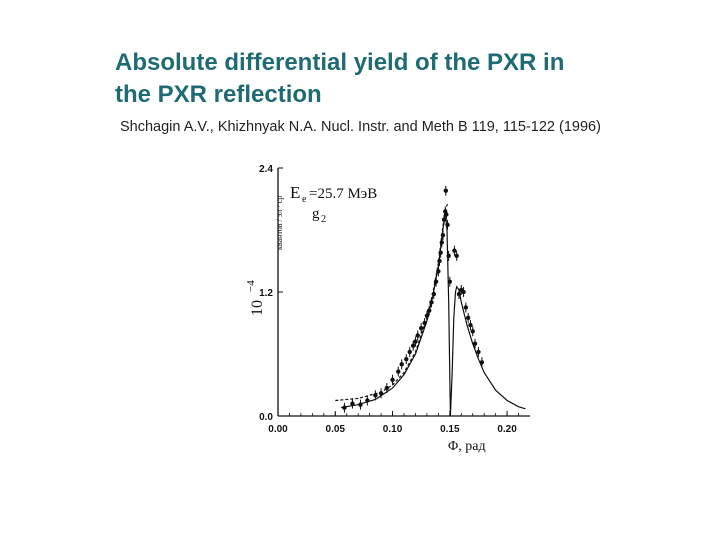 The height and width of the screenshot is (540, 720). I want to click on annotation-reflection-sub: 2, so click(323, 219).